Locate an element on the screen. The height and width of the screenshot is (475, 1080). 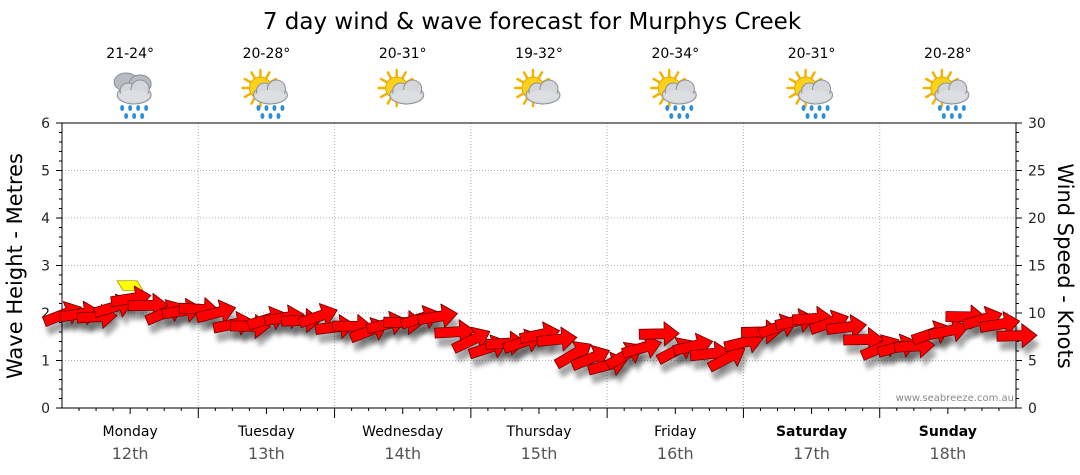
left-axis-title: Wave Height - Metres is located at coordinates (15, 266).